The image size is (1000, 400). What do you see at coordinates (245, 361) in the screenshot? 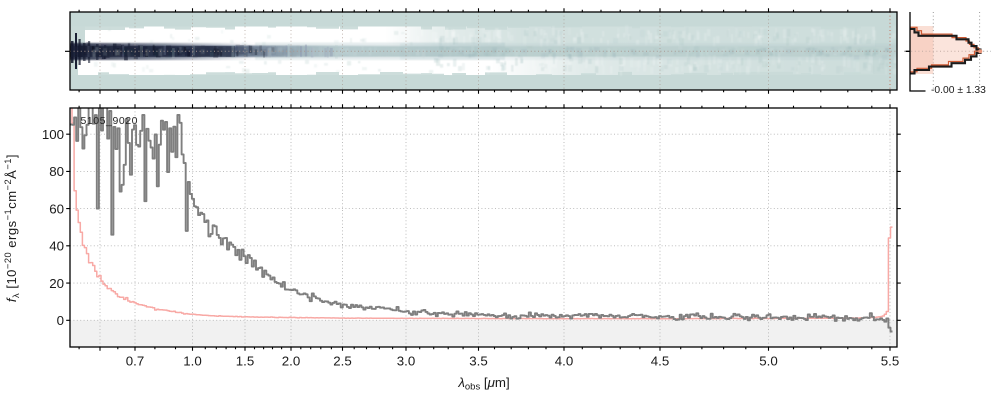
I see `svg-text: 1.5` at bounding box center [245, 361].